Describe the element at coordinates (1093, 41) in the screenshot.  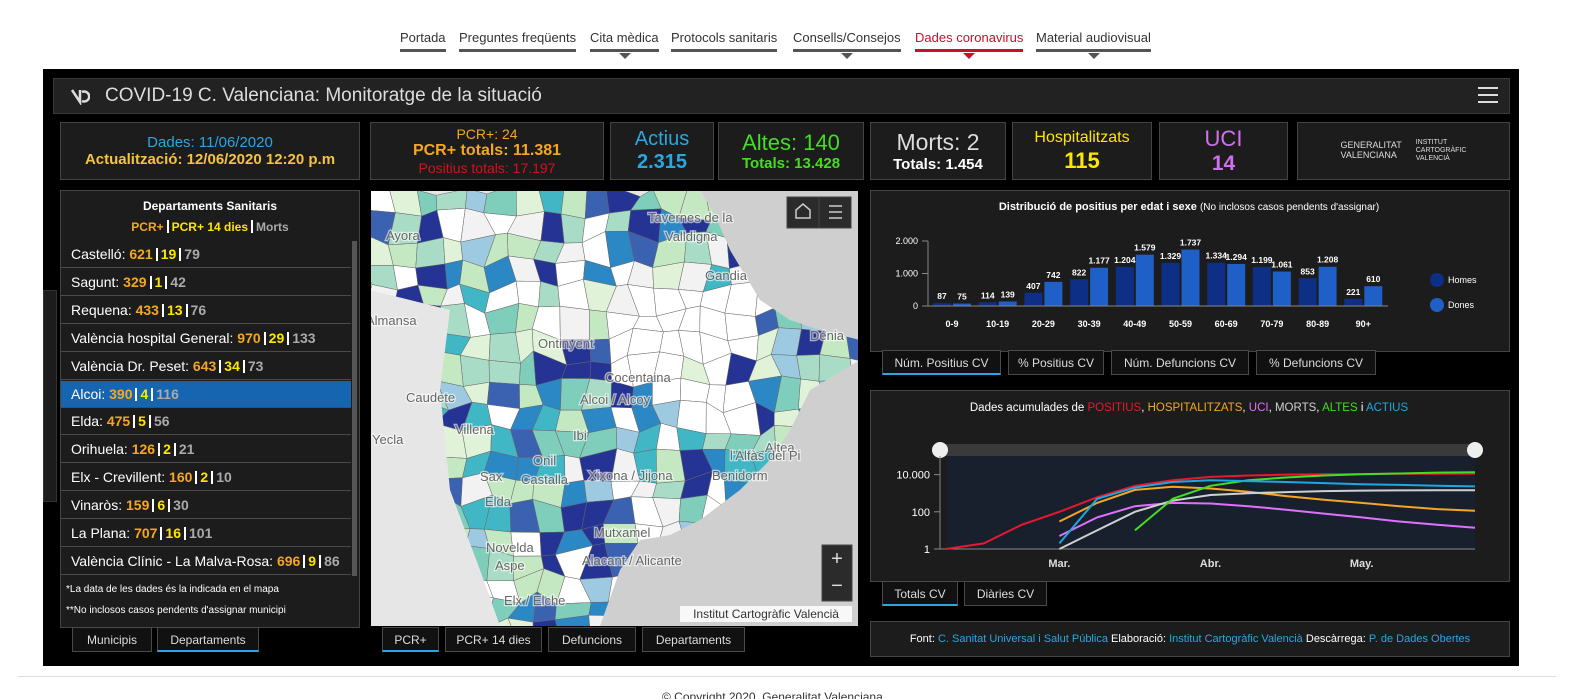
I see `nav-item: Material audiovisual` at that location.